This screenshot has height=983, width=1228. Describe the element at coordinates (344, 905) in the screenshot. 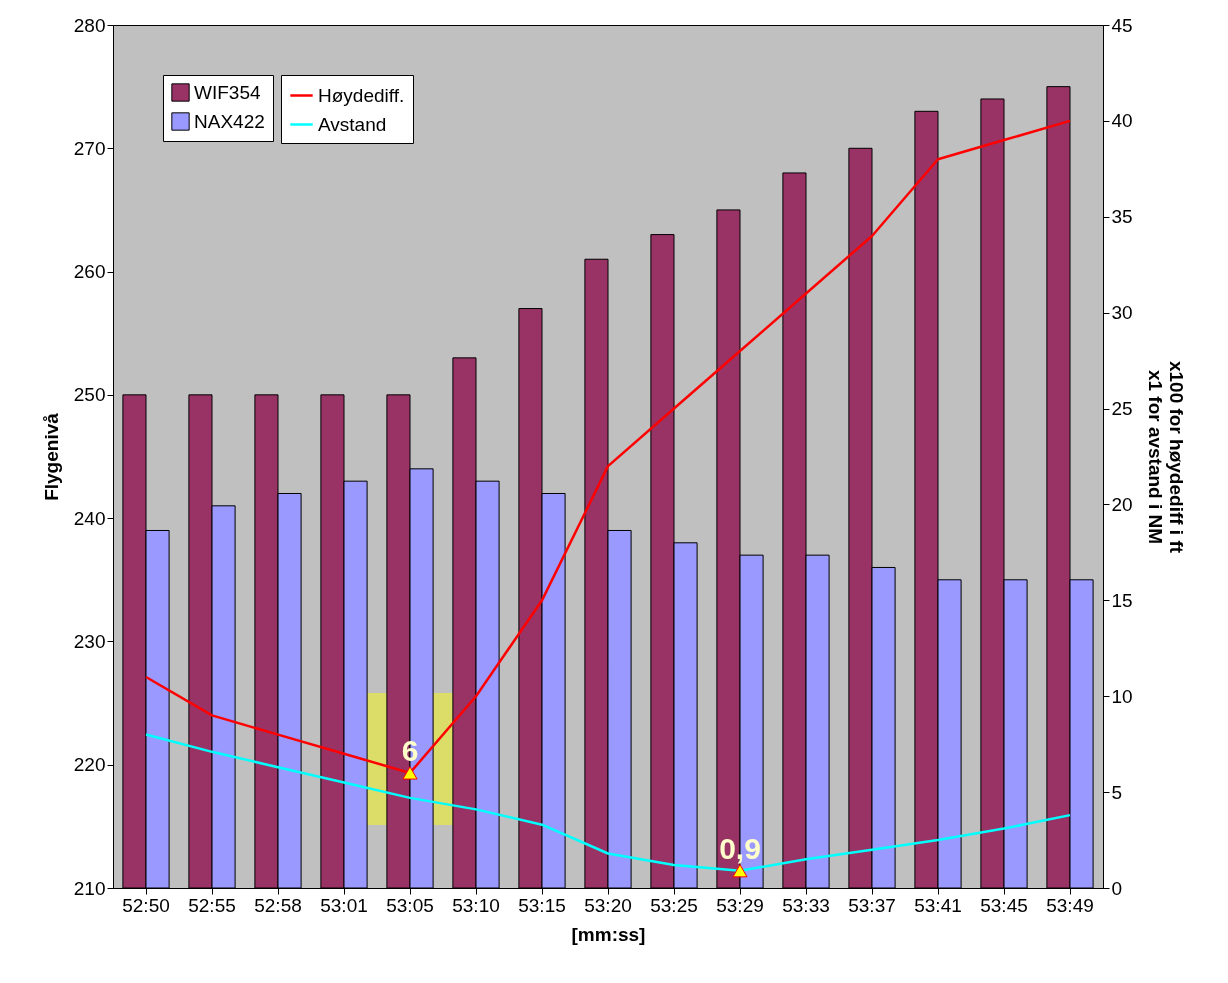

I see `x-tick-label: 53:01` at that location.